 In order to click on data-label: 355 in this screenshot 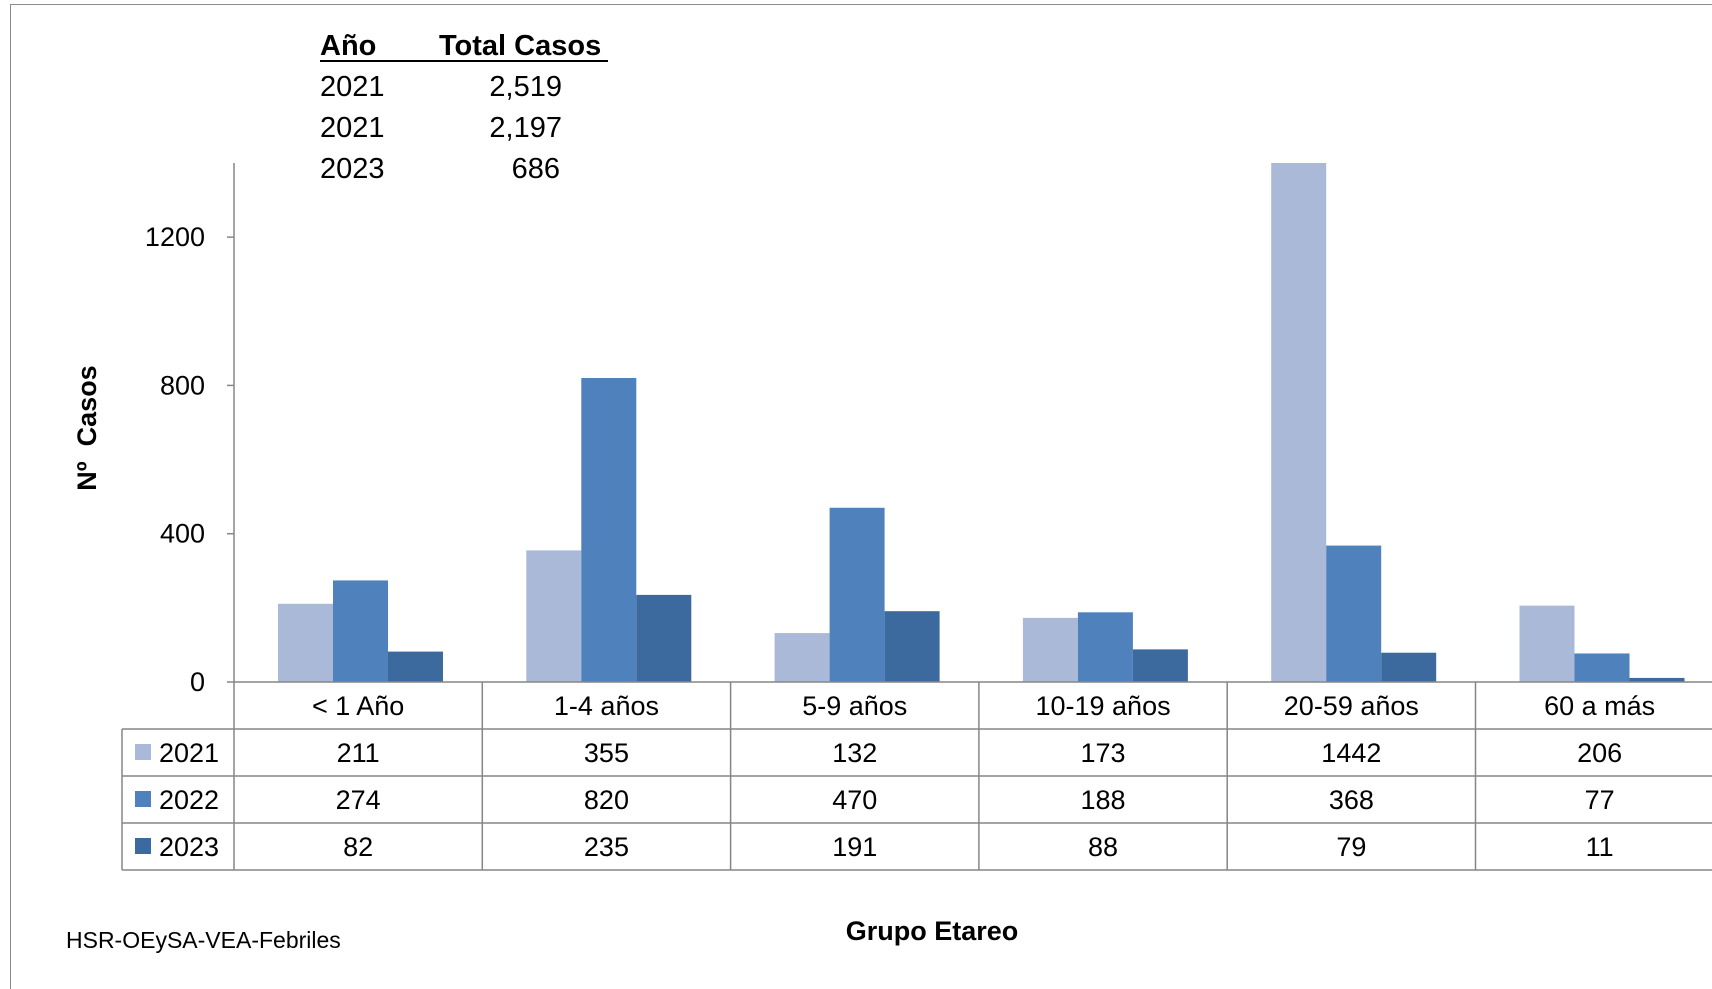, I will do `click(606, 753)`.